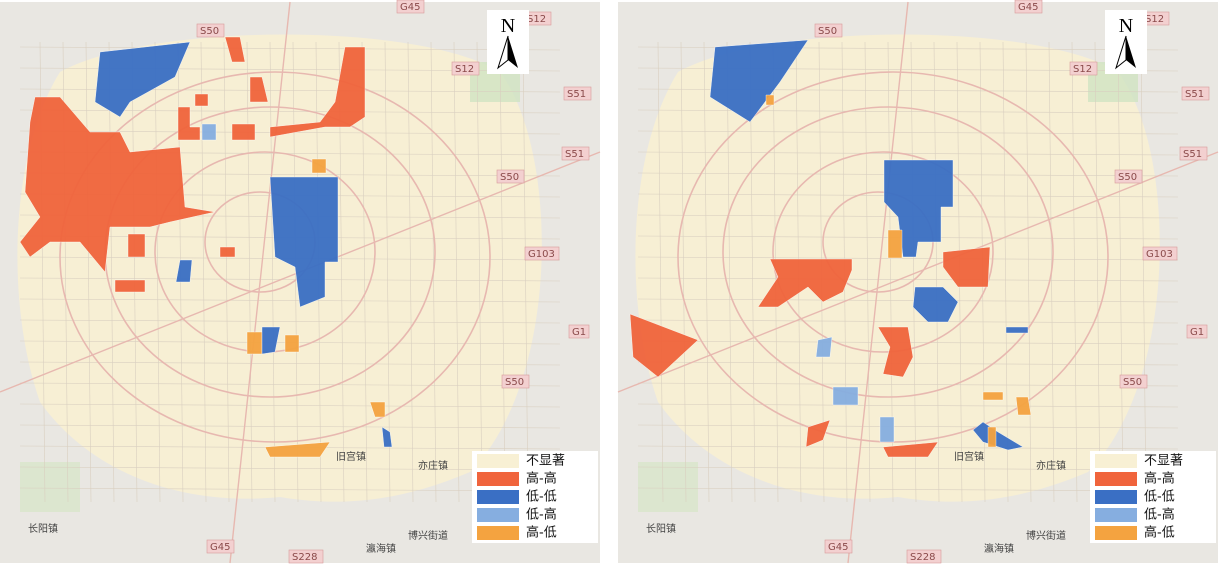 Image resolution: width=1224 pixels, height=567 pixels. Describe the element at coordinates (541, 533) in the screenshot. I see `legend-label: 高-低` at that location.